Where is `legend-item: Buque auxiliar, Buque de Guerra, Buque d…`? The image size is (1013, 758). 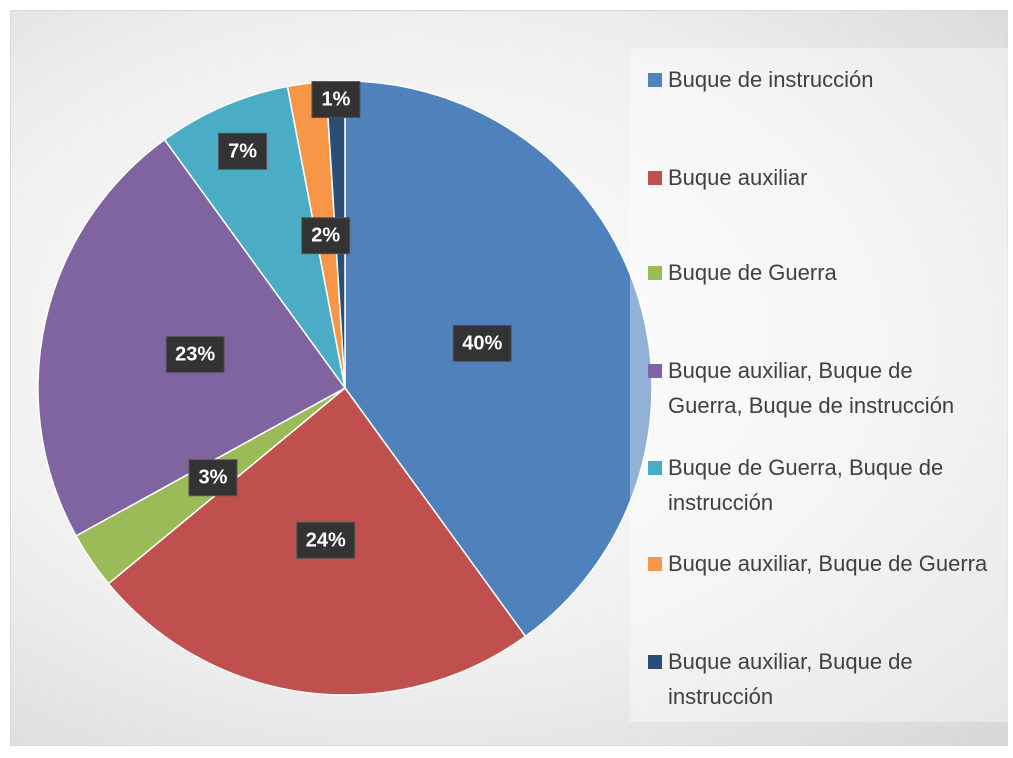 legend-item: Buque auxiliar, Buque de Guerra, Buque d… is located at coordinates (820, 388).